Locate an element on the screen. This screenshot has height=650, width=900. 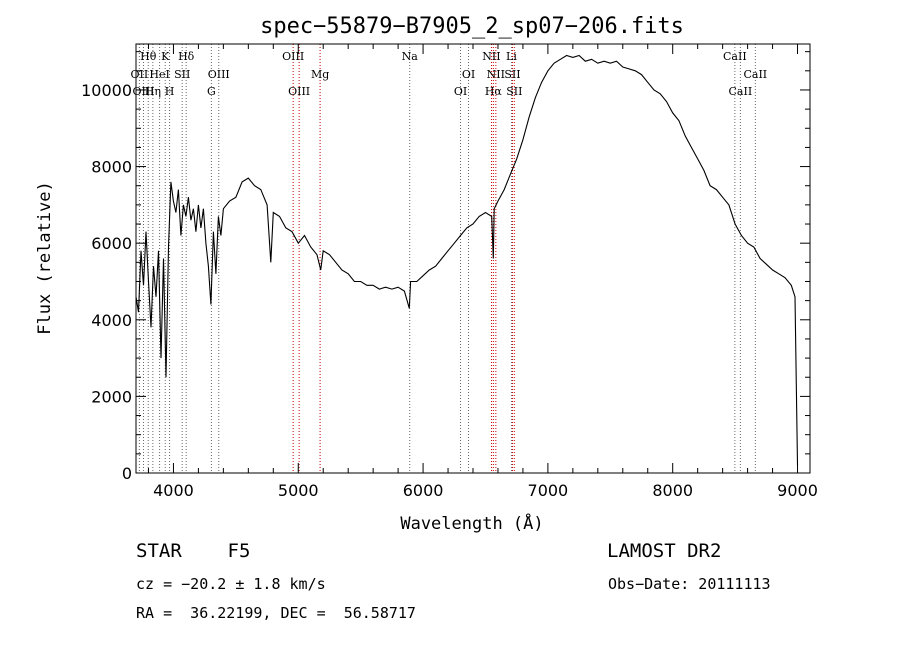
x-tick-label-6000: 6000 is located at coordinates (423, 490).